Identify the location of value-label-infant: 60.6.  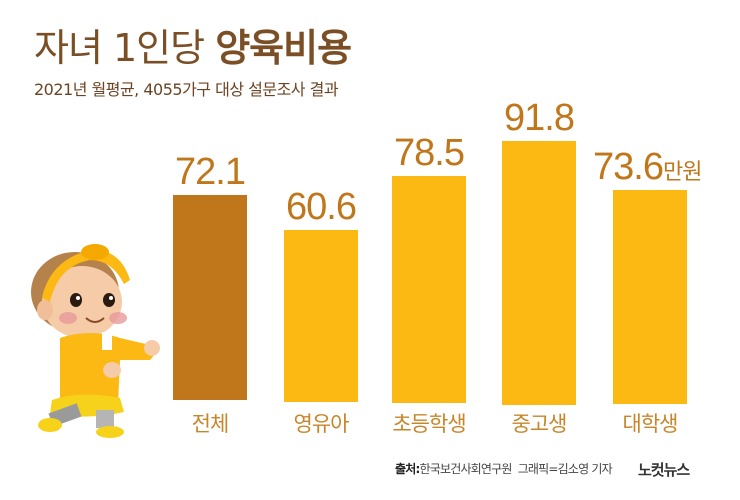
(321, 207).